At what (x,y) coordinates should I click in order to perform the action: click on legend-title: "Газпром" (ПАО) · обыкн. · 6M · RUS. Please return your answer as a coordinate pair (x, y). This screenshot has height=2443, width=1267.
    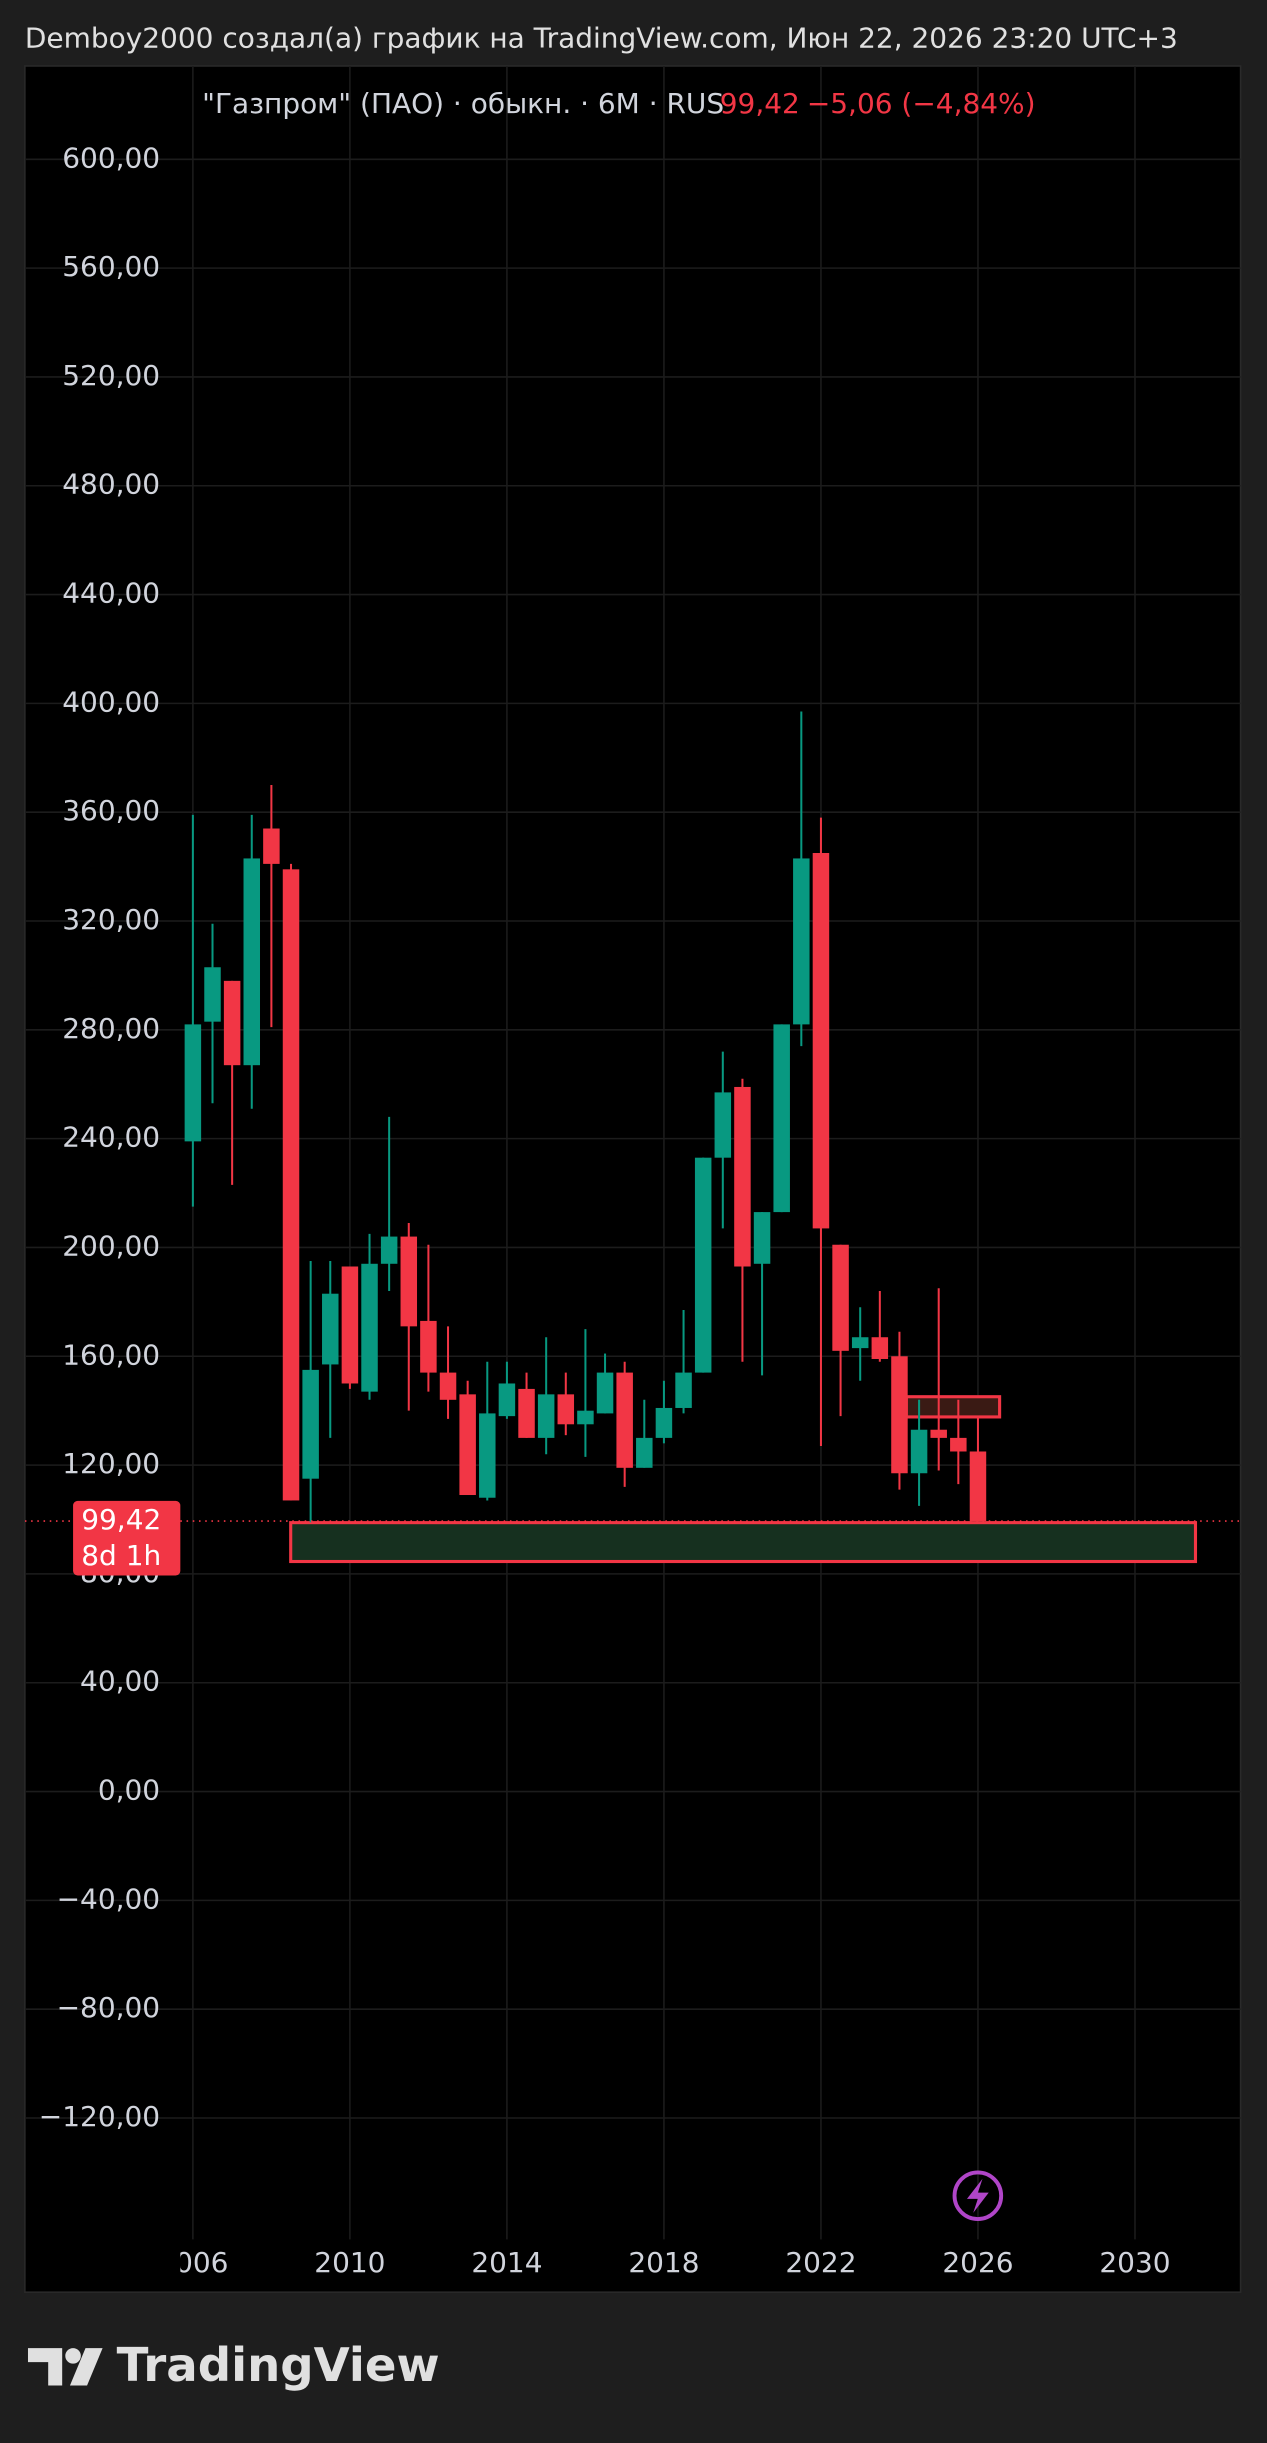
    Looking at the image, I should click on (463, 103).